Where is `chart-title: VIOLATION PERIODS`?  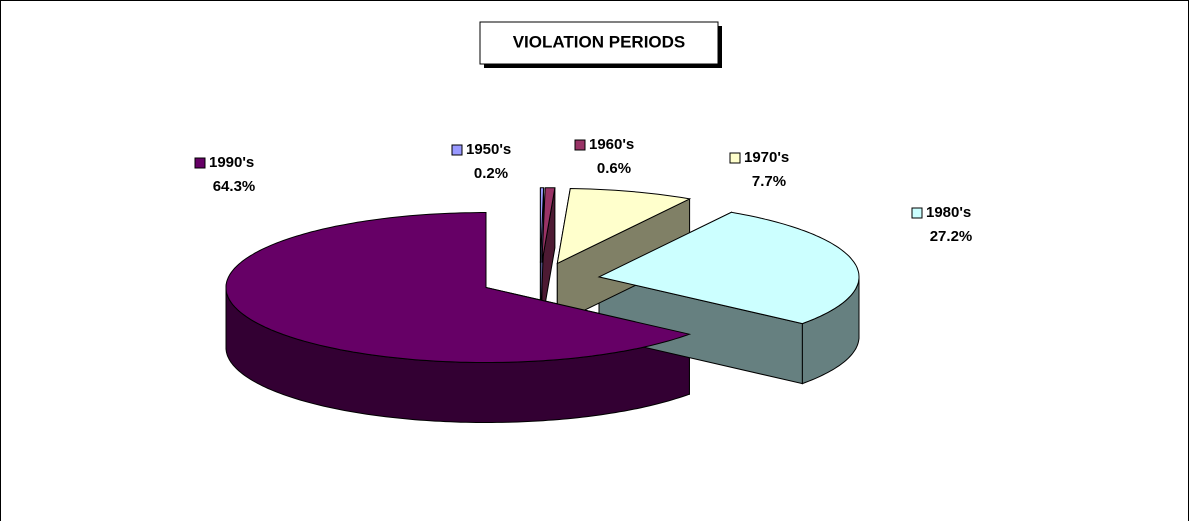 chart-title: VIOLATION PERIODS is located at coordinates (599, 41).